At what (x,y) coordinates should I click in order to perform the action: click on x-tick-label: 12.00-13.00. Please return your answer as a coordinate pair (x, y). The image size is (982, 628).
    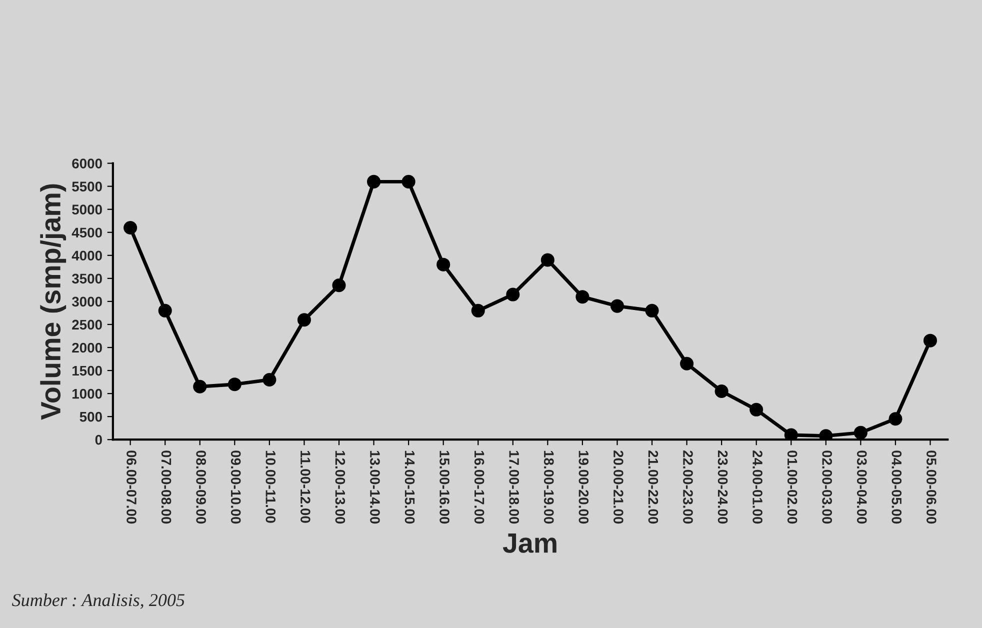
    Looking at the image, I should click on (340, 487).